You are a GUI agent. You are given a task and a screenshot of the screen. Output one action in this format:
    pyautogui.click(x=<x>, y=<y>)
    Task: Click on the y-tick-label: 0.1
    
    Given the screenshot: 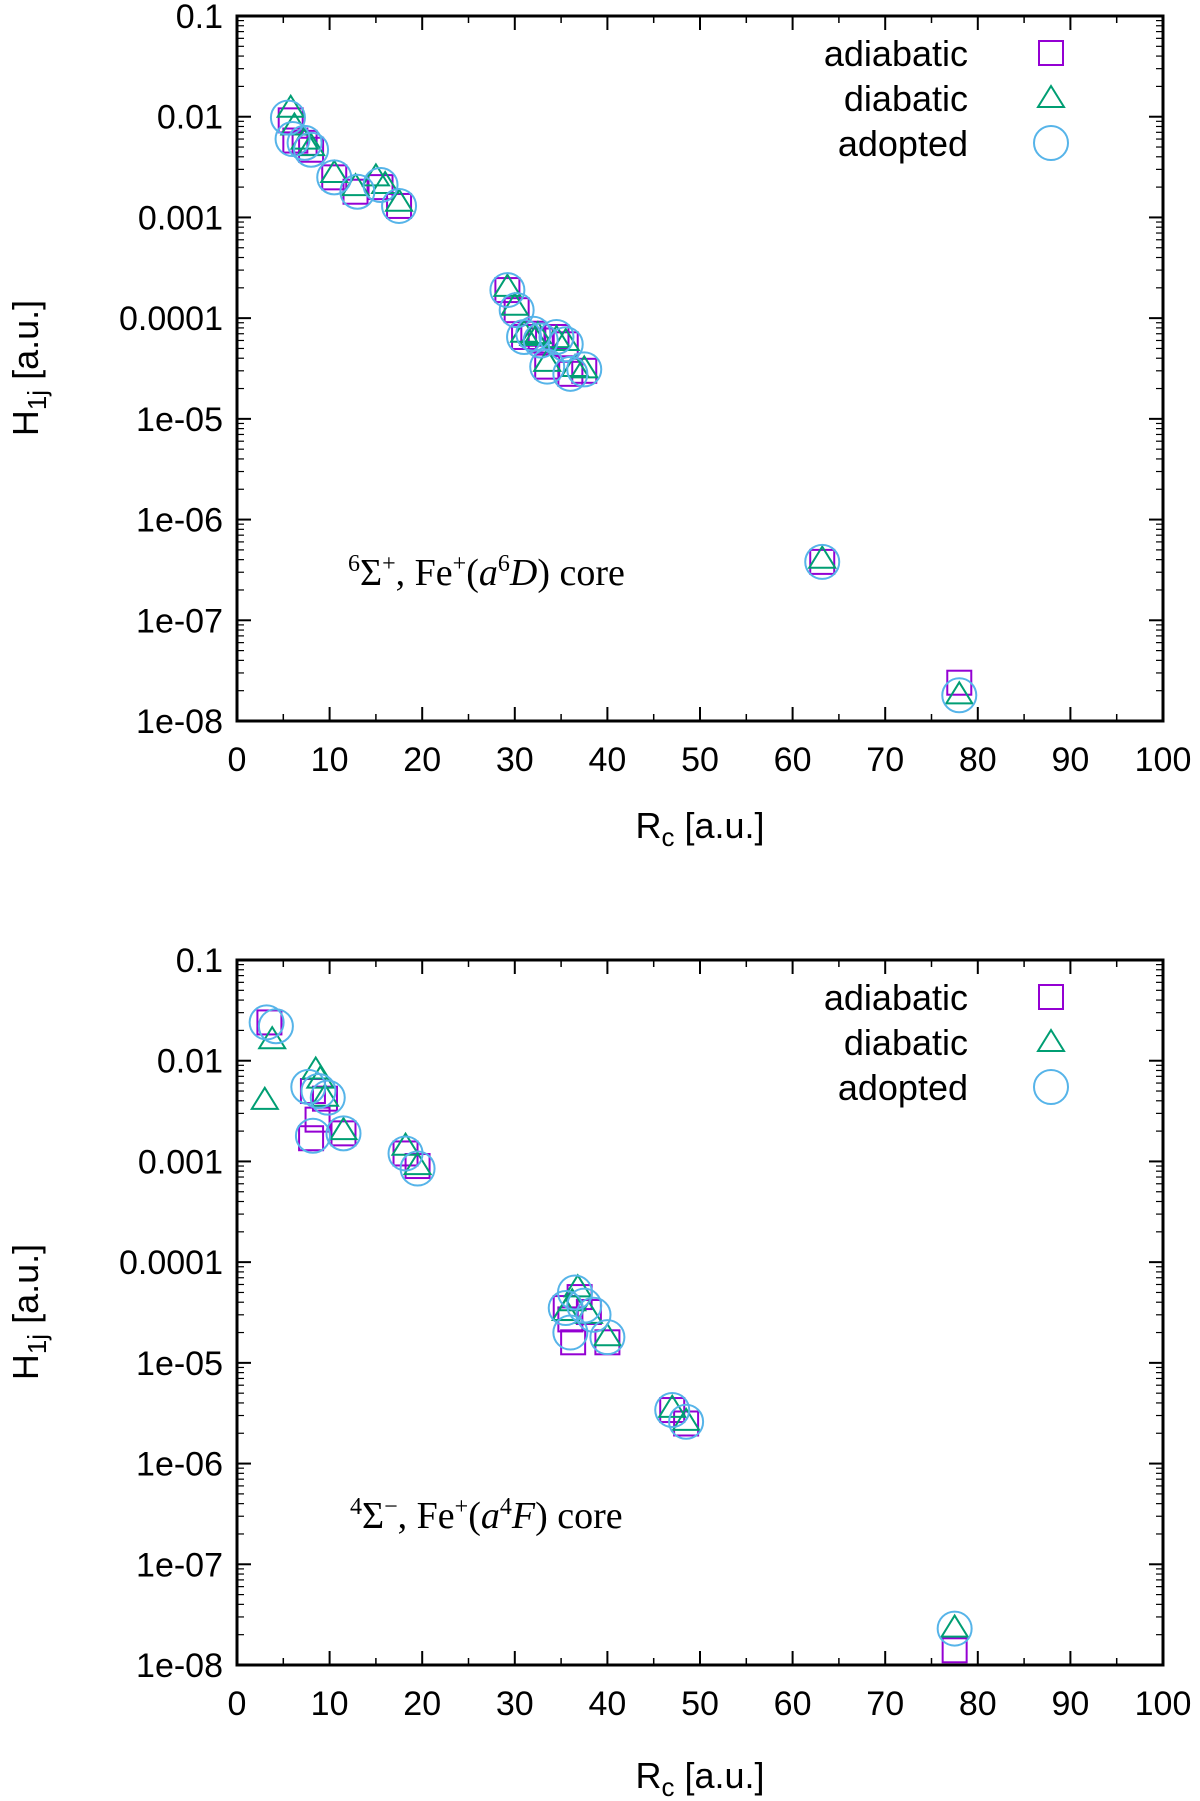 What is the action you would take?
    pyautogui.click(x=199, y=961)
    